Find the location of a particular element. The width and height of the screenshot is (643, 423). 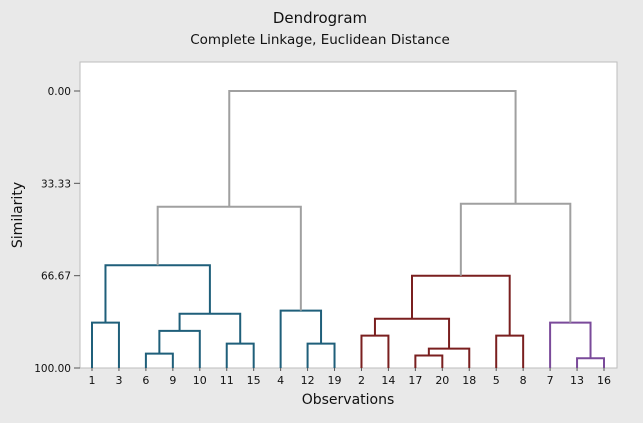

observation-label: 13 is located at coordinates (577, 380).